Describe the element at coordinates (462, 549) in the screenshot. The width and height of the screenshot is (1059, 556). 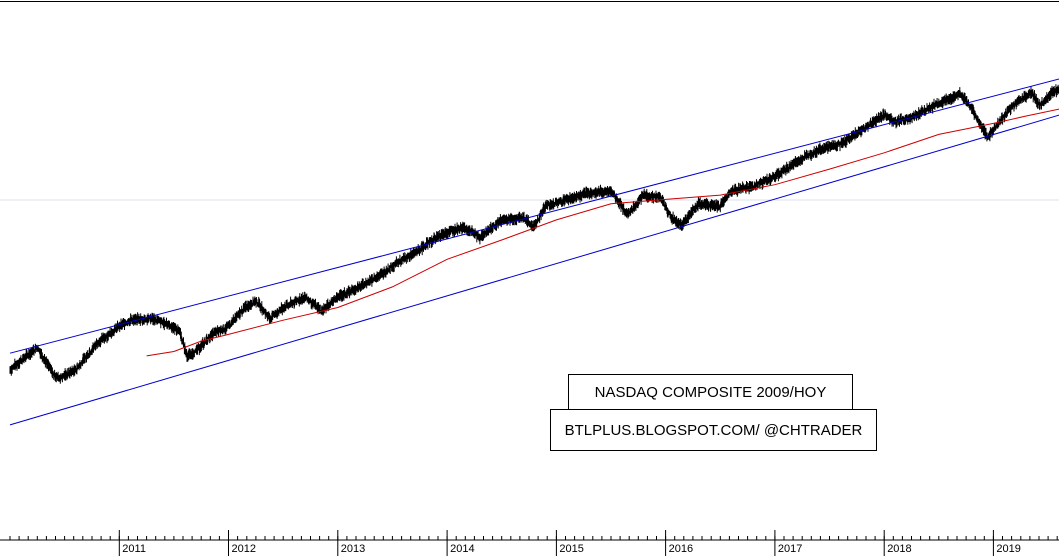
I see `x-tick-label-2014: 2014` at that location.